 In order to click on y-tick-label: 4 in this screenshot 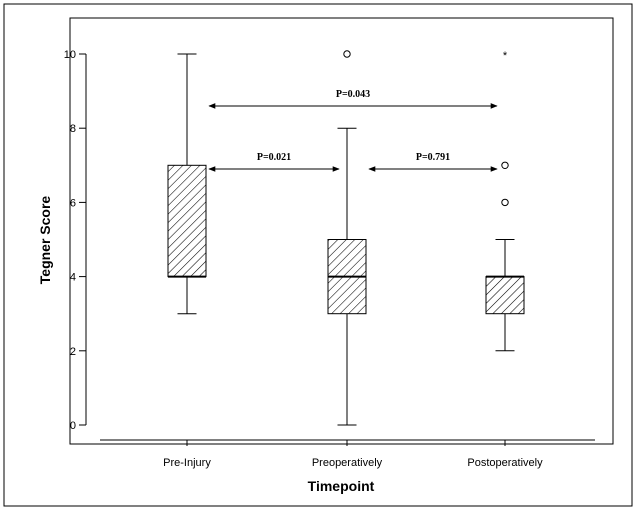, I will do `click(73, 278)`.